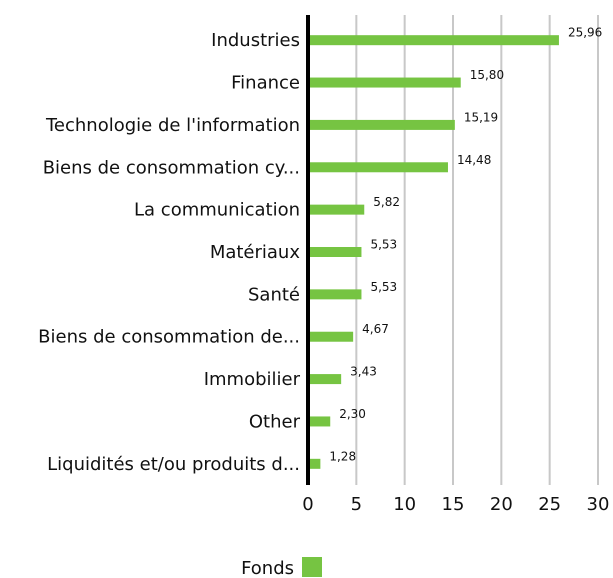 The width and height of the screenshot is (613, 578). What do you see at coordinates (352, 414) in the screenshot?
I see `value-label: 2,30` at bounding box center [352, 414].